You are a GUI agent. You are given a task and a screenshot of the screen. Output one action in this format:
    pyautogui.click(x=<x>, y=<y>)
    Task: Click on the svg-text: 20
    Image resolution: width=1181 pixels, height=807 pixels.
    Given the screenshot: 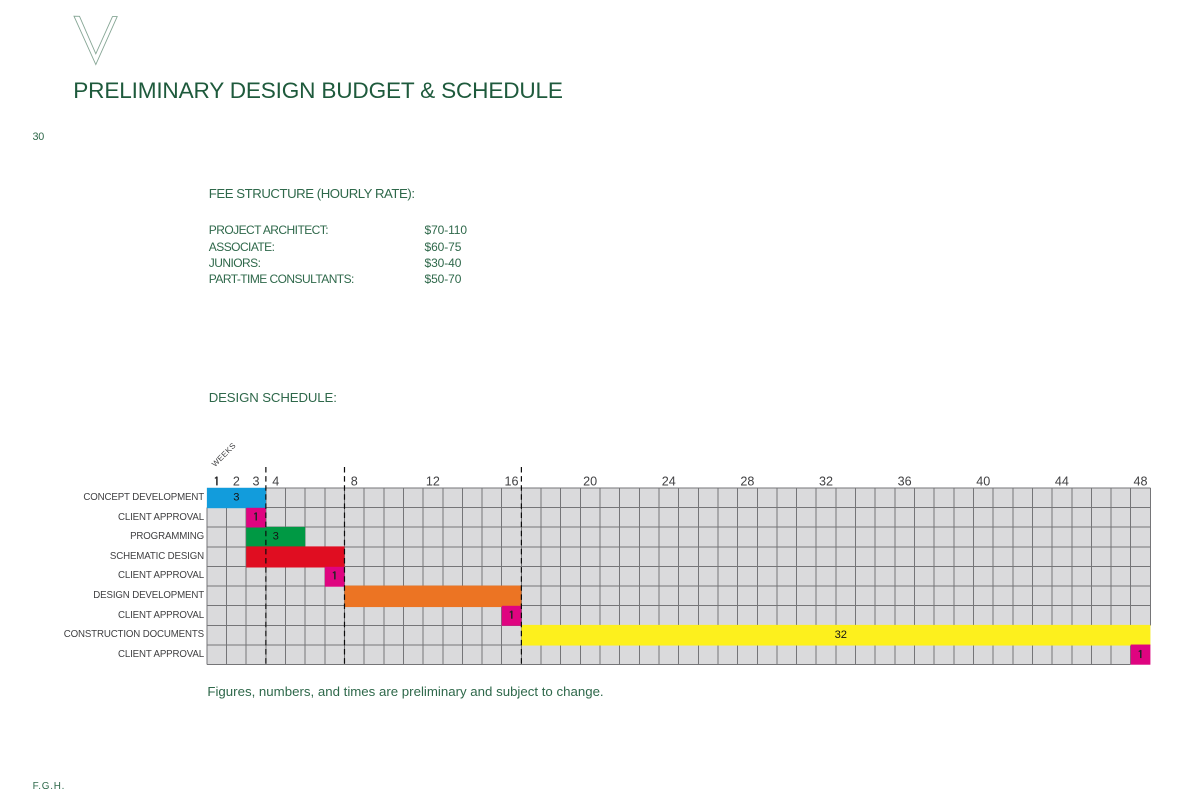 What is the action you would take?
    pyautogui.click(x=590, y=481)
    